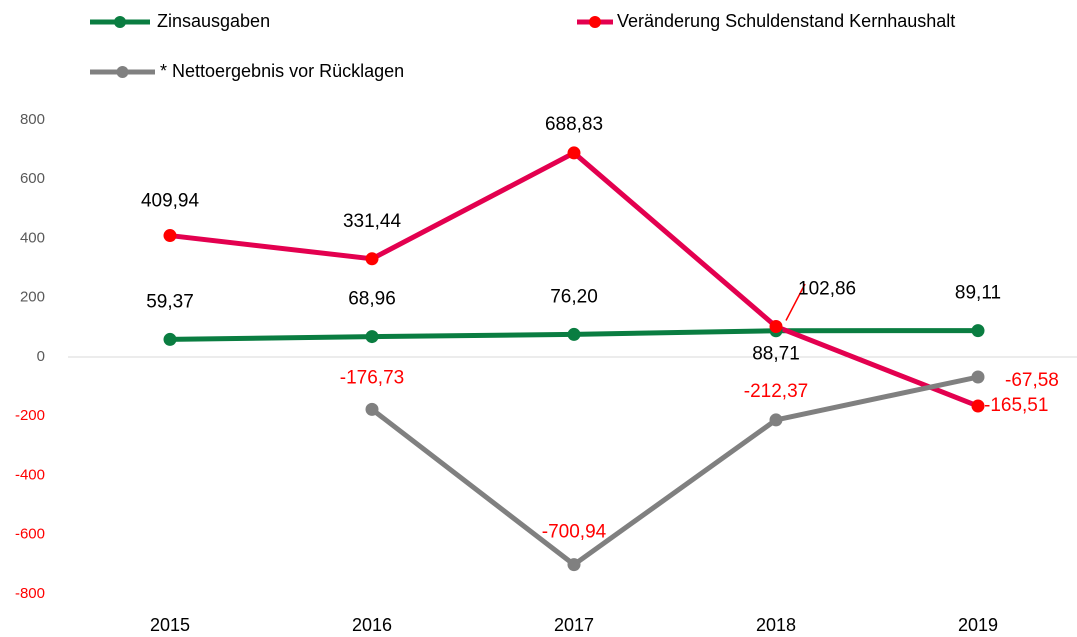 Image resolution: width=1077 pixels, height=637 pixels. I want to click on x-tick-label: 2015, so click(170, 625).